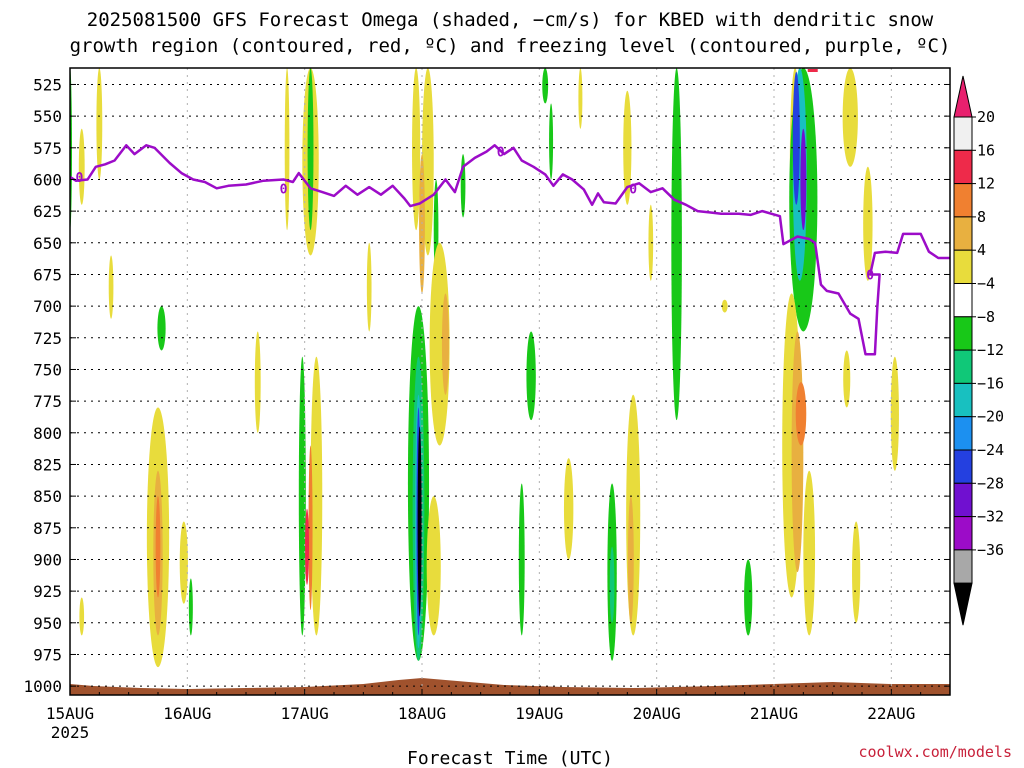 This screenshot has height=768, width=1024. I want to click on colorbar-label-0: 20, so click(986, 117).